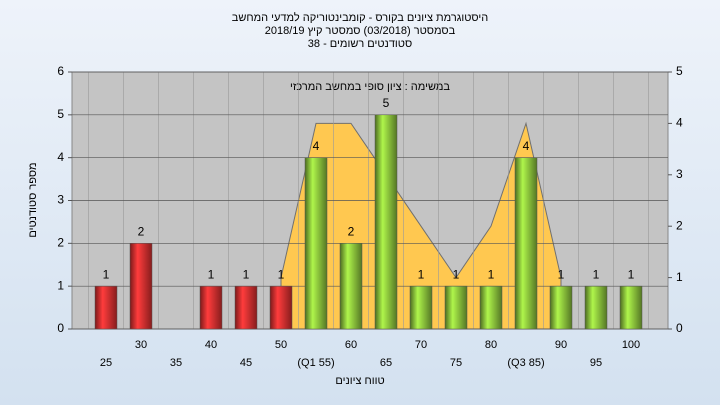 The image size is (720, 405). I want to click on x-tick-label: 90, so click(561, 345).